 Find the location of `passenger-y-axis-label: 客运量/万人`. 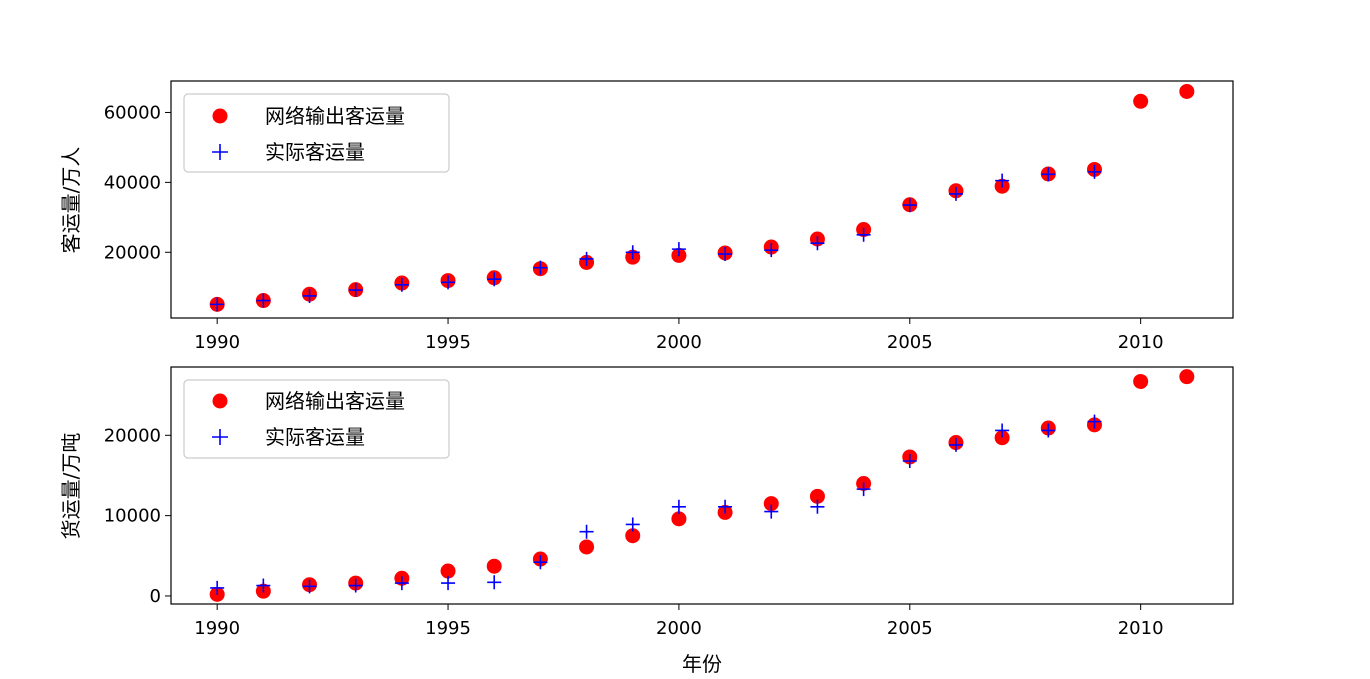

passenger-y-axis-label: 客运量/万人 is located at coordinates (71, 200).